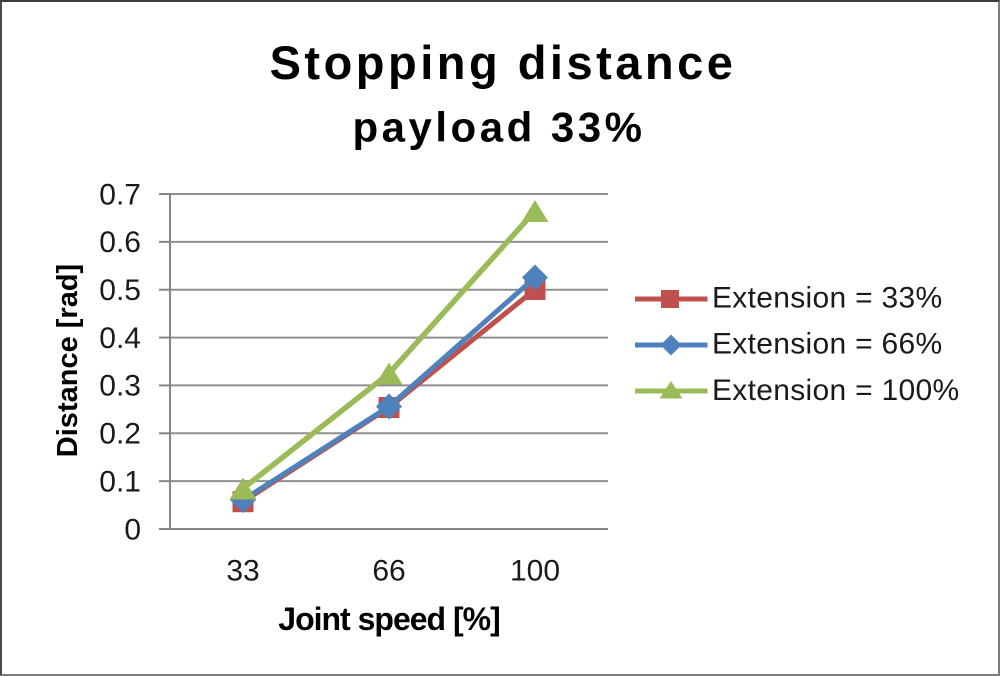 This screenshot has width=1000, height=676. I want to click on svg-text: Extension = 100%, so click(835, 390).